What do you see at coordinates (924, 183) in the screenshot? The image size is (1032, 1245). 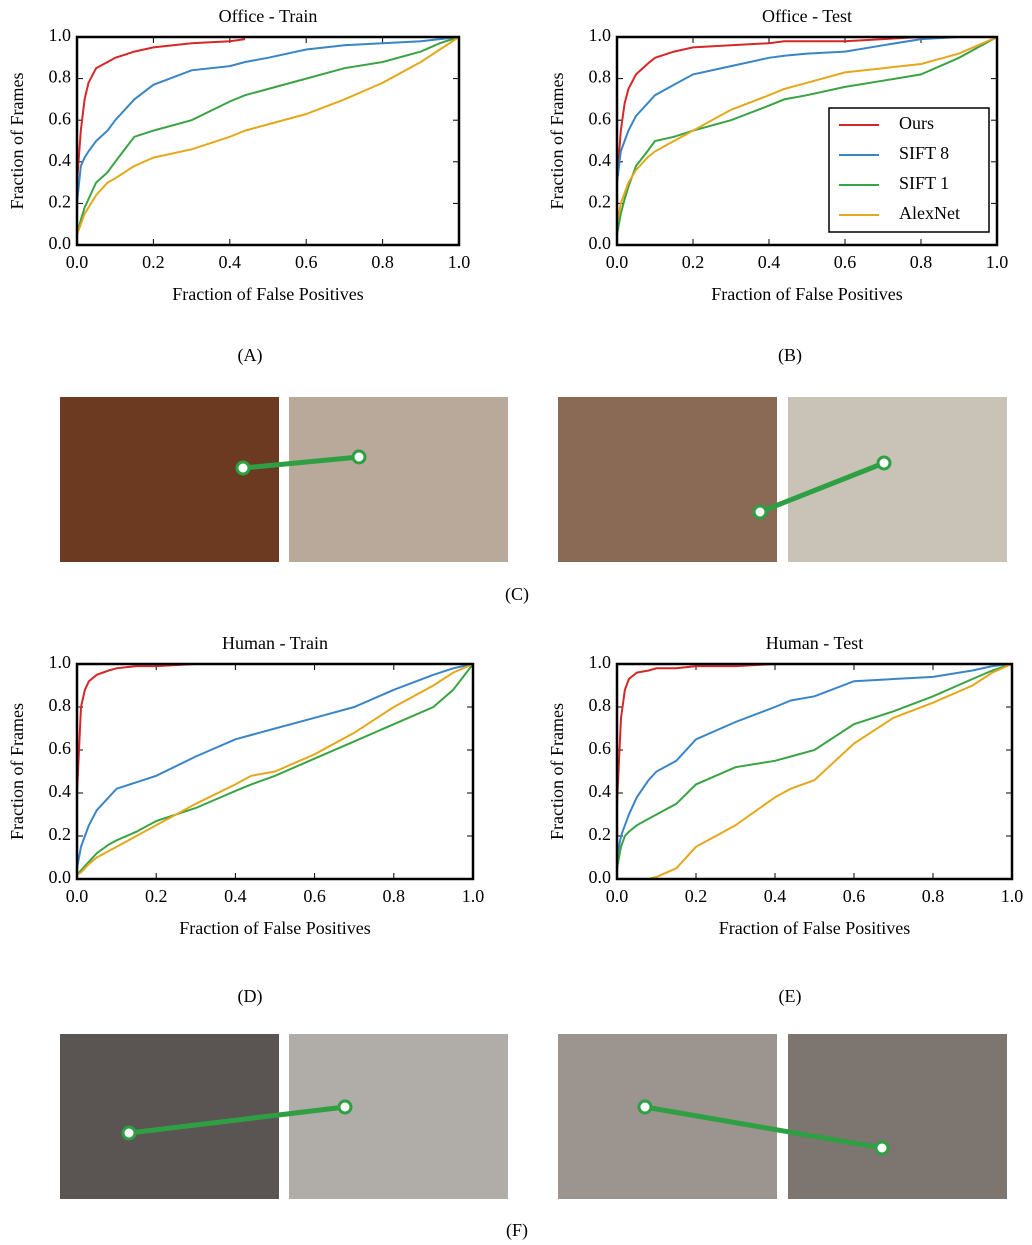 I see `legend-label: SIFT 1` at bounding box center [924, 183].